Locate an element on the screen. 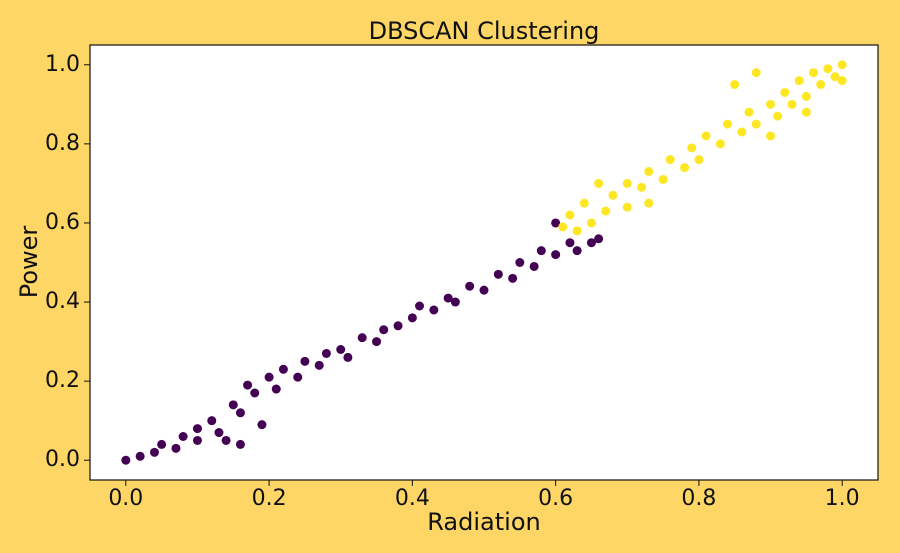 The image size is (900, 553). y-axis-label: Power is located at coordinates (29, 262).